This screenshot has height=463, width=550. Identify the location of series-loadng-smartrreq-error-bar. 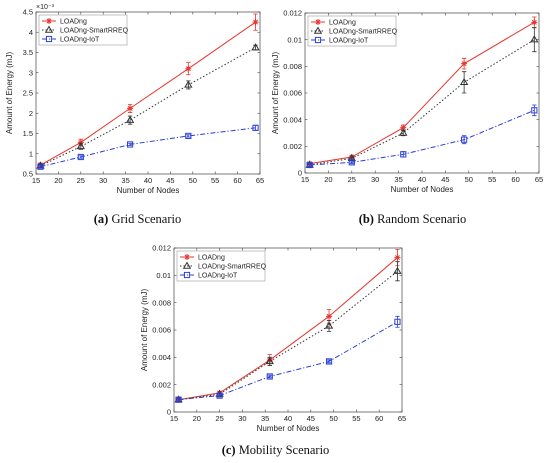
(534, 40).